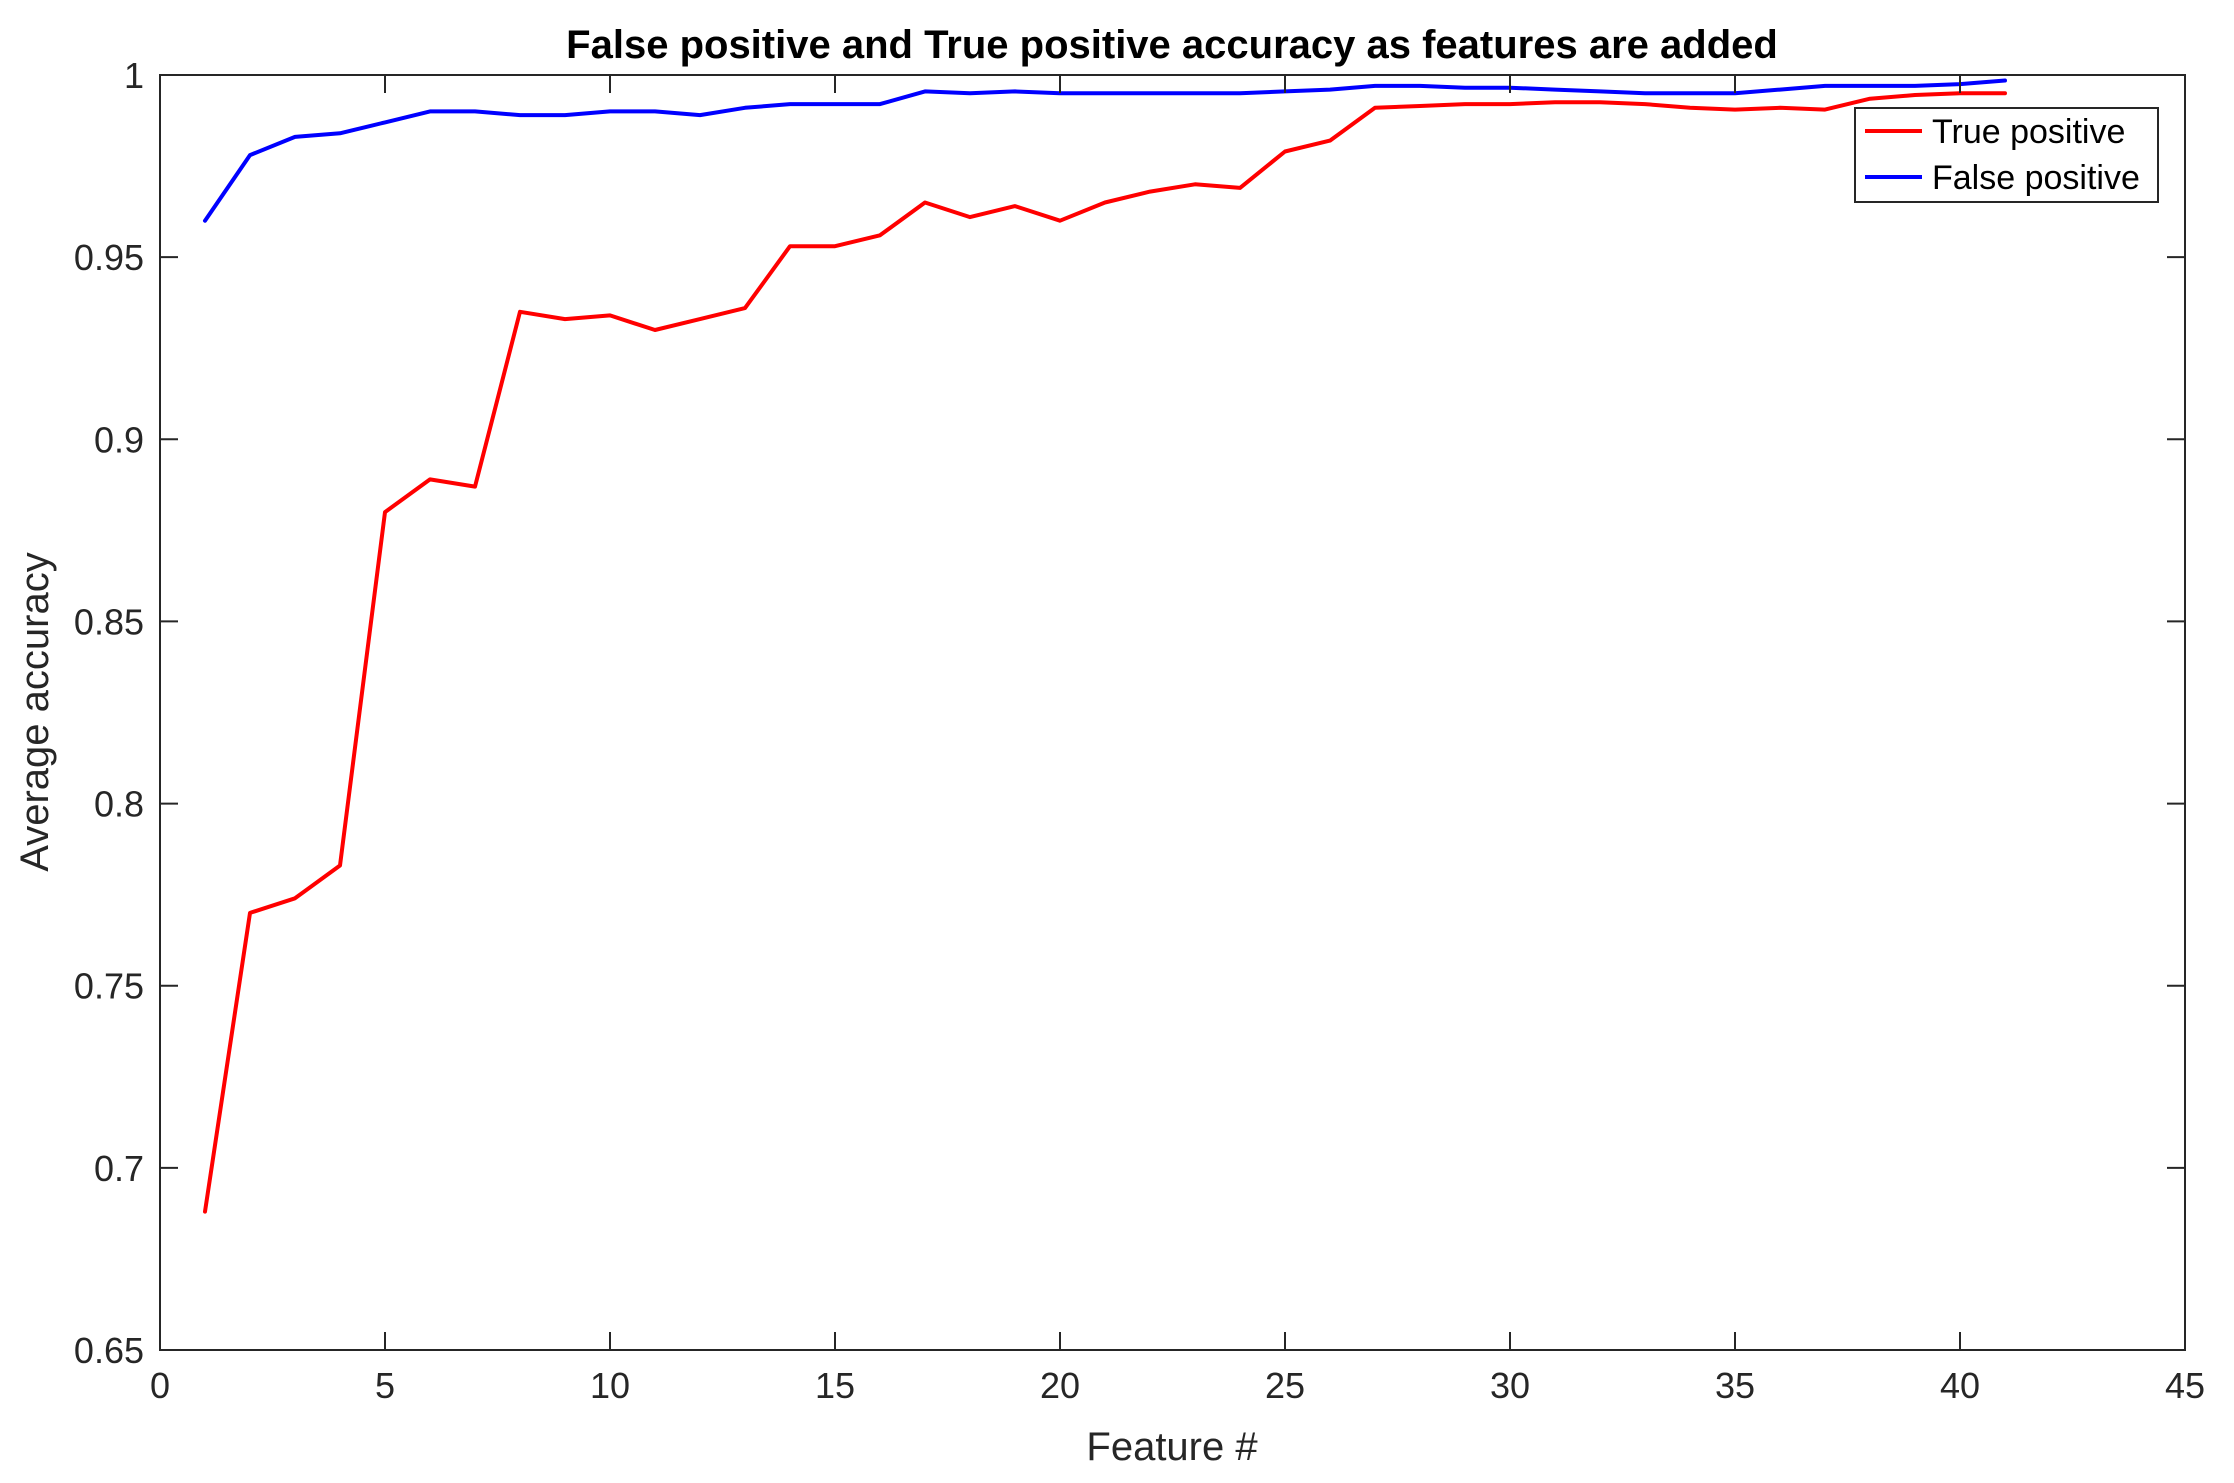 This screenshot has height=1483, width=2234. What do you see at coordinates (1285, 1385) in the screenshot?
I see `x-tick-label: 25` at bounding box center [1285, 1385].